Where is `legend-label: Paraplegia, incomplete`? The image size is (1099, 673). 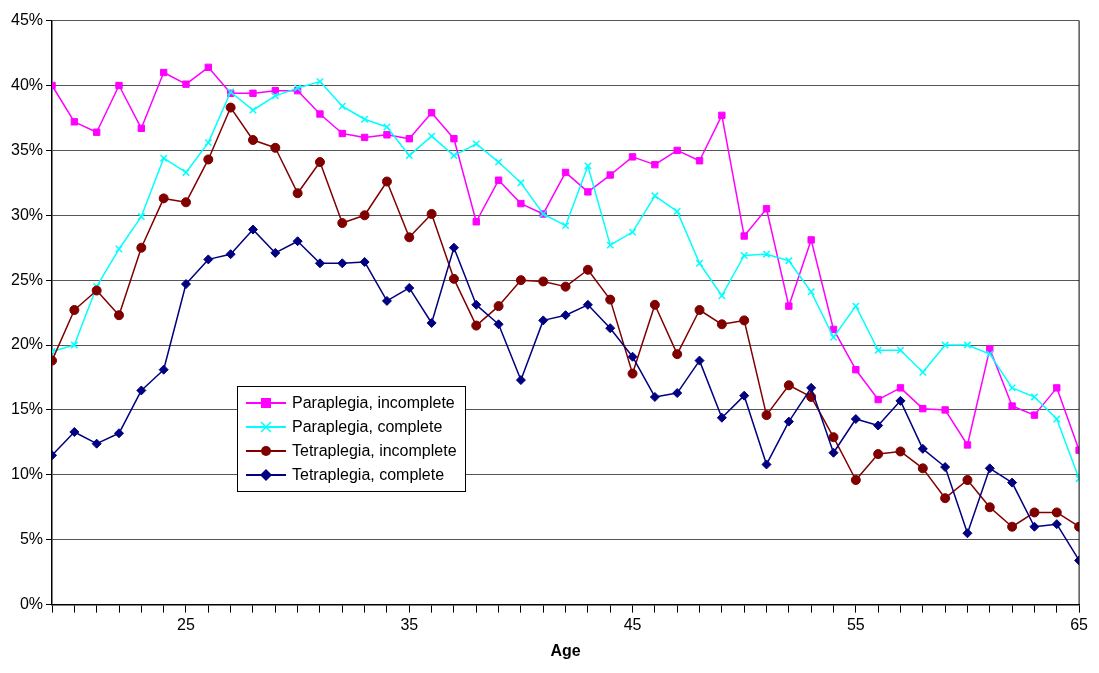
legend-label: Paraplegia, incomplete is located at coordinates (373, 403).